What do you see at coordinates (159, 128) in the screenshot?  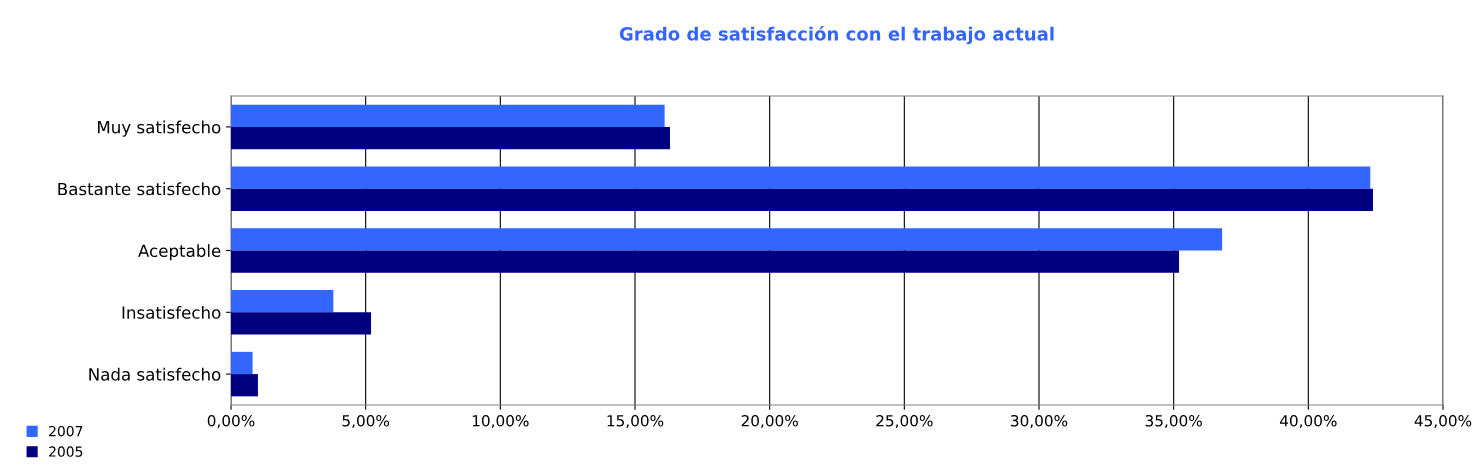 I see `y-tick-label: Muy satisfecho` at bounding box center [159, 128].